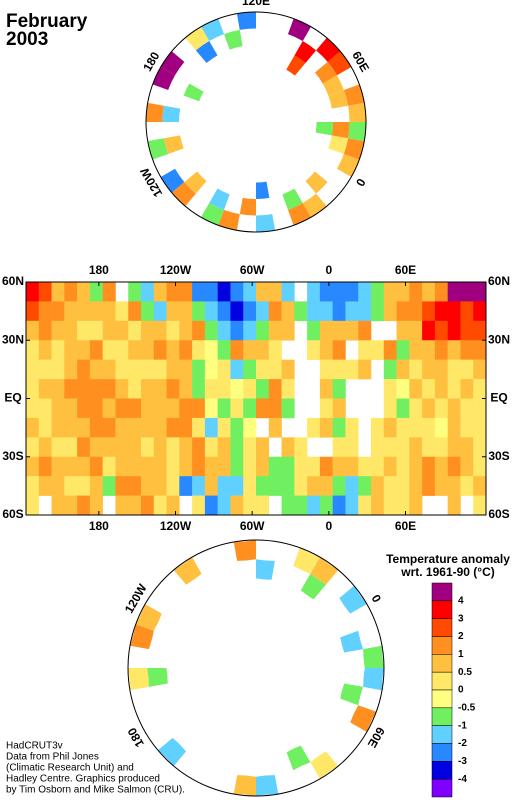 This screenshot has width=512, height=800. Describe the element at coordinates (462, 743) in the screenshot. I see `legend-label: -2` at that location.